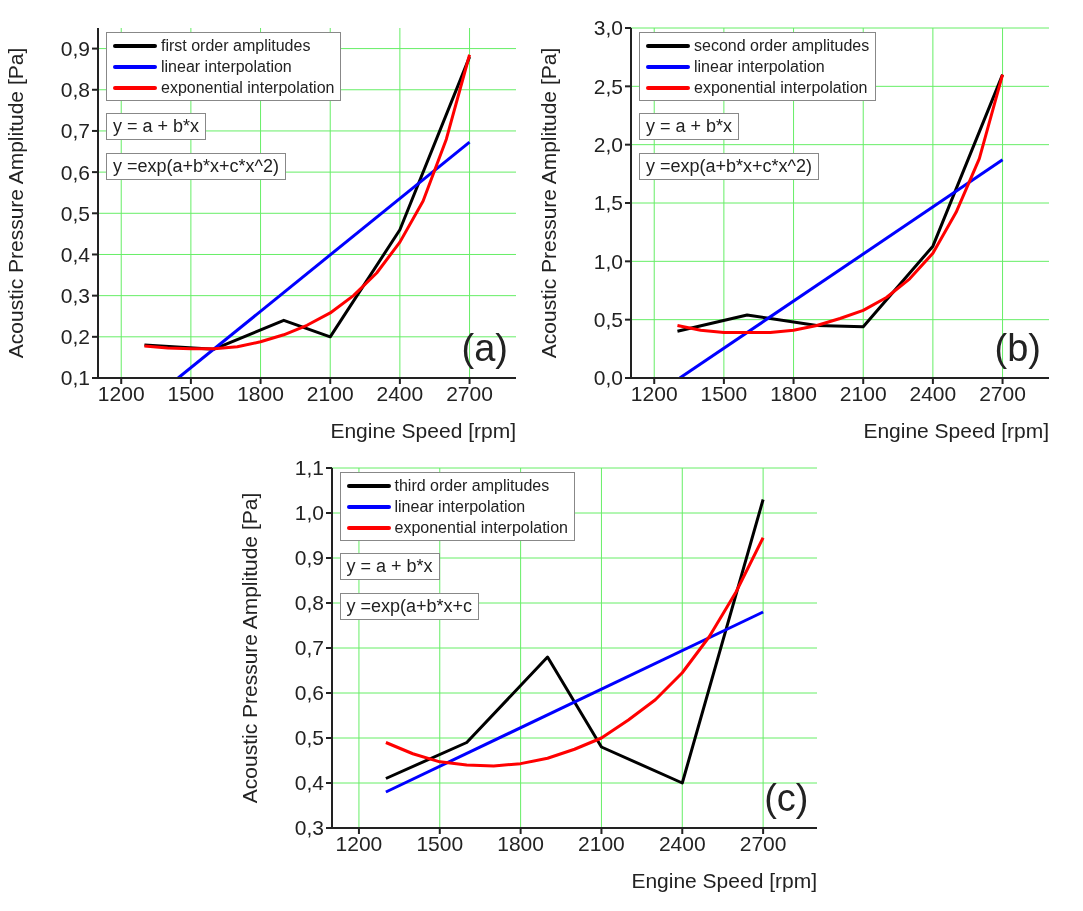 Image resolution: width=1083 pixels, height=911 pixels. What do you see at coordinates (75, 337) in the screenshot?
I see `y-tick-label: 0,2` at bounding box center [75, 337].